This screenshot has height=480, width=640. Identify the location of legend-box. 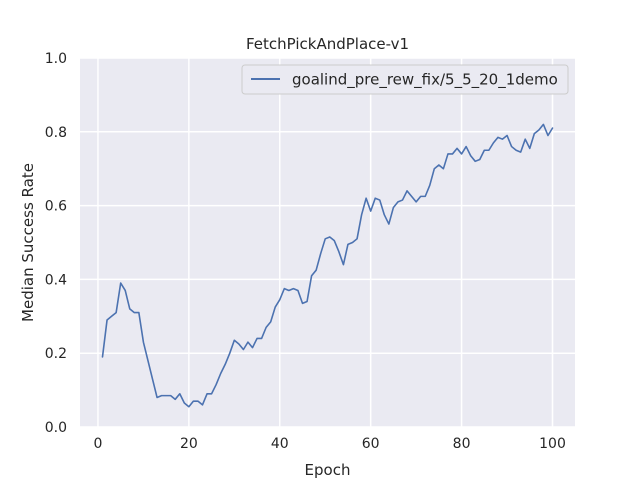
(405, 79).